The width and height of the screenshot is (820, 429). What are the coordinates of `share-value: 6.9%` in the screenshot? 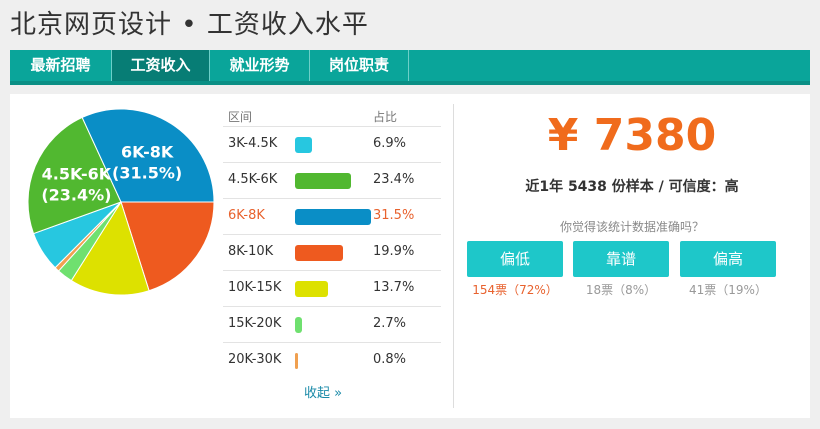 It's located at (390, 143).